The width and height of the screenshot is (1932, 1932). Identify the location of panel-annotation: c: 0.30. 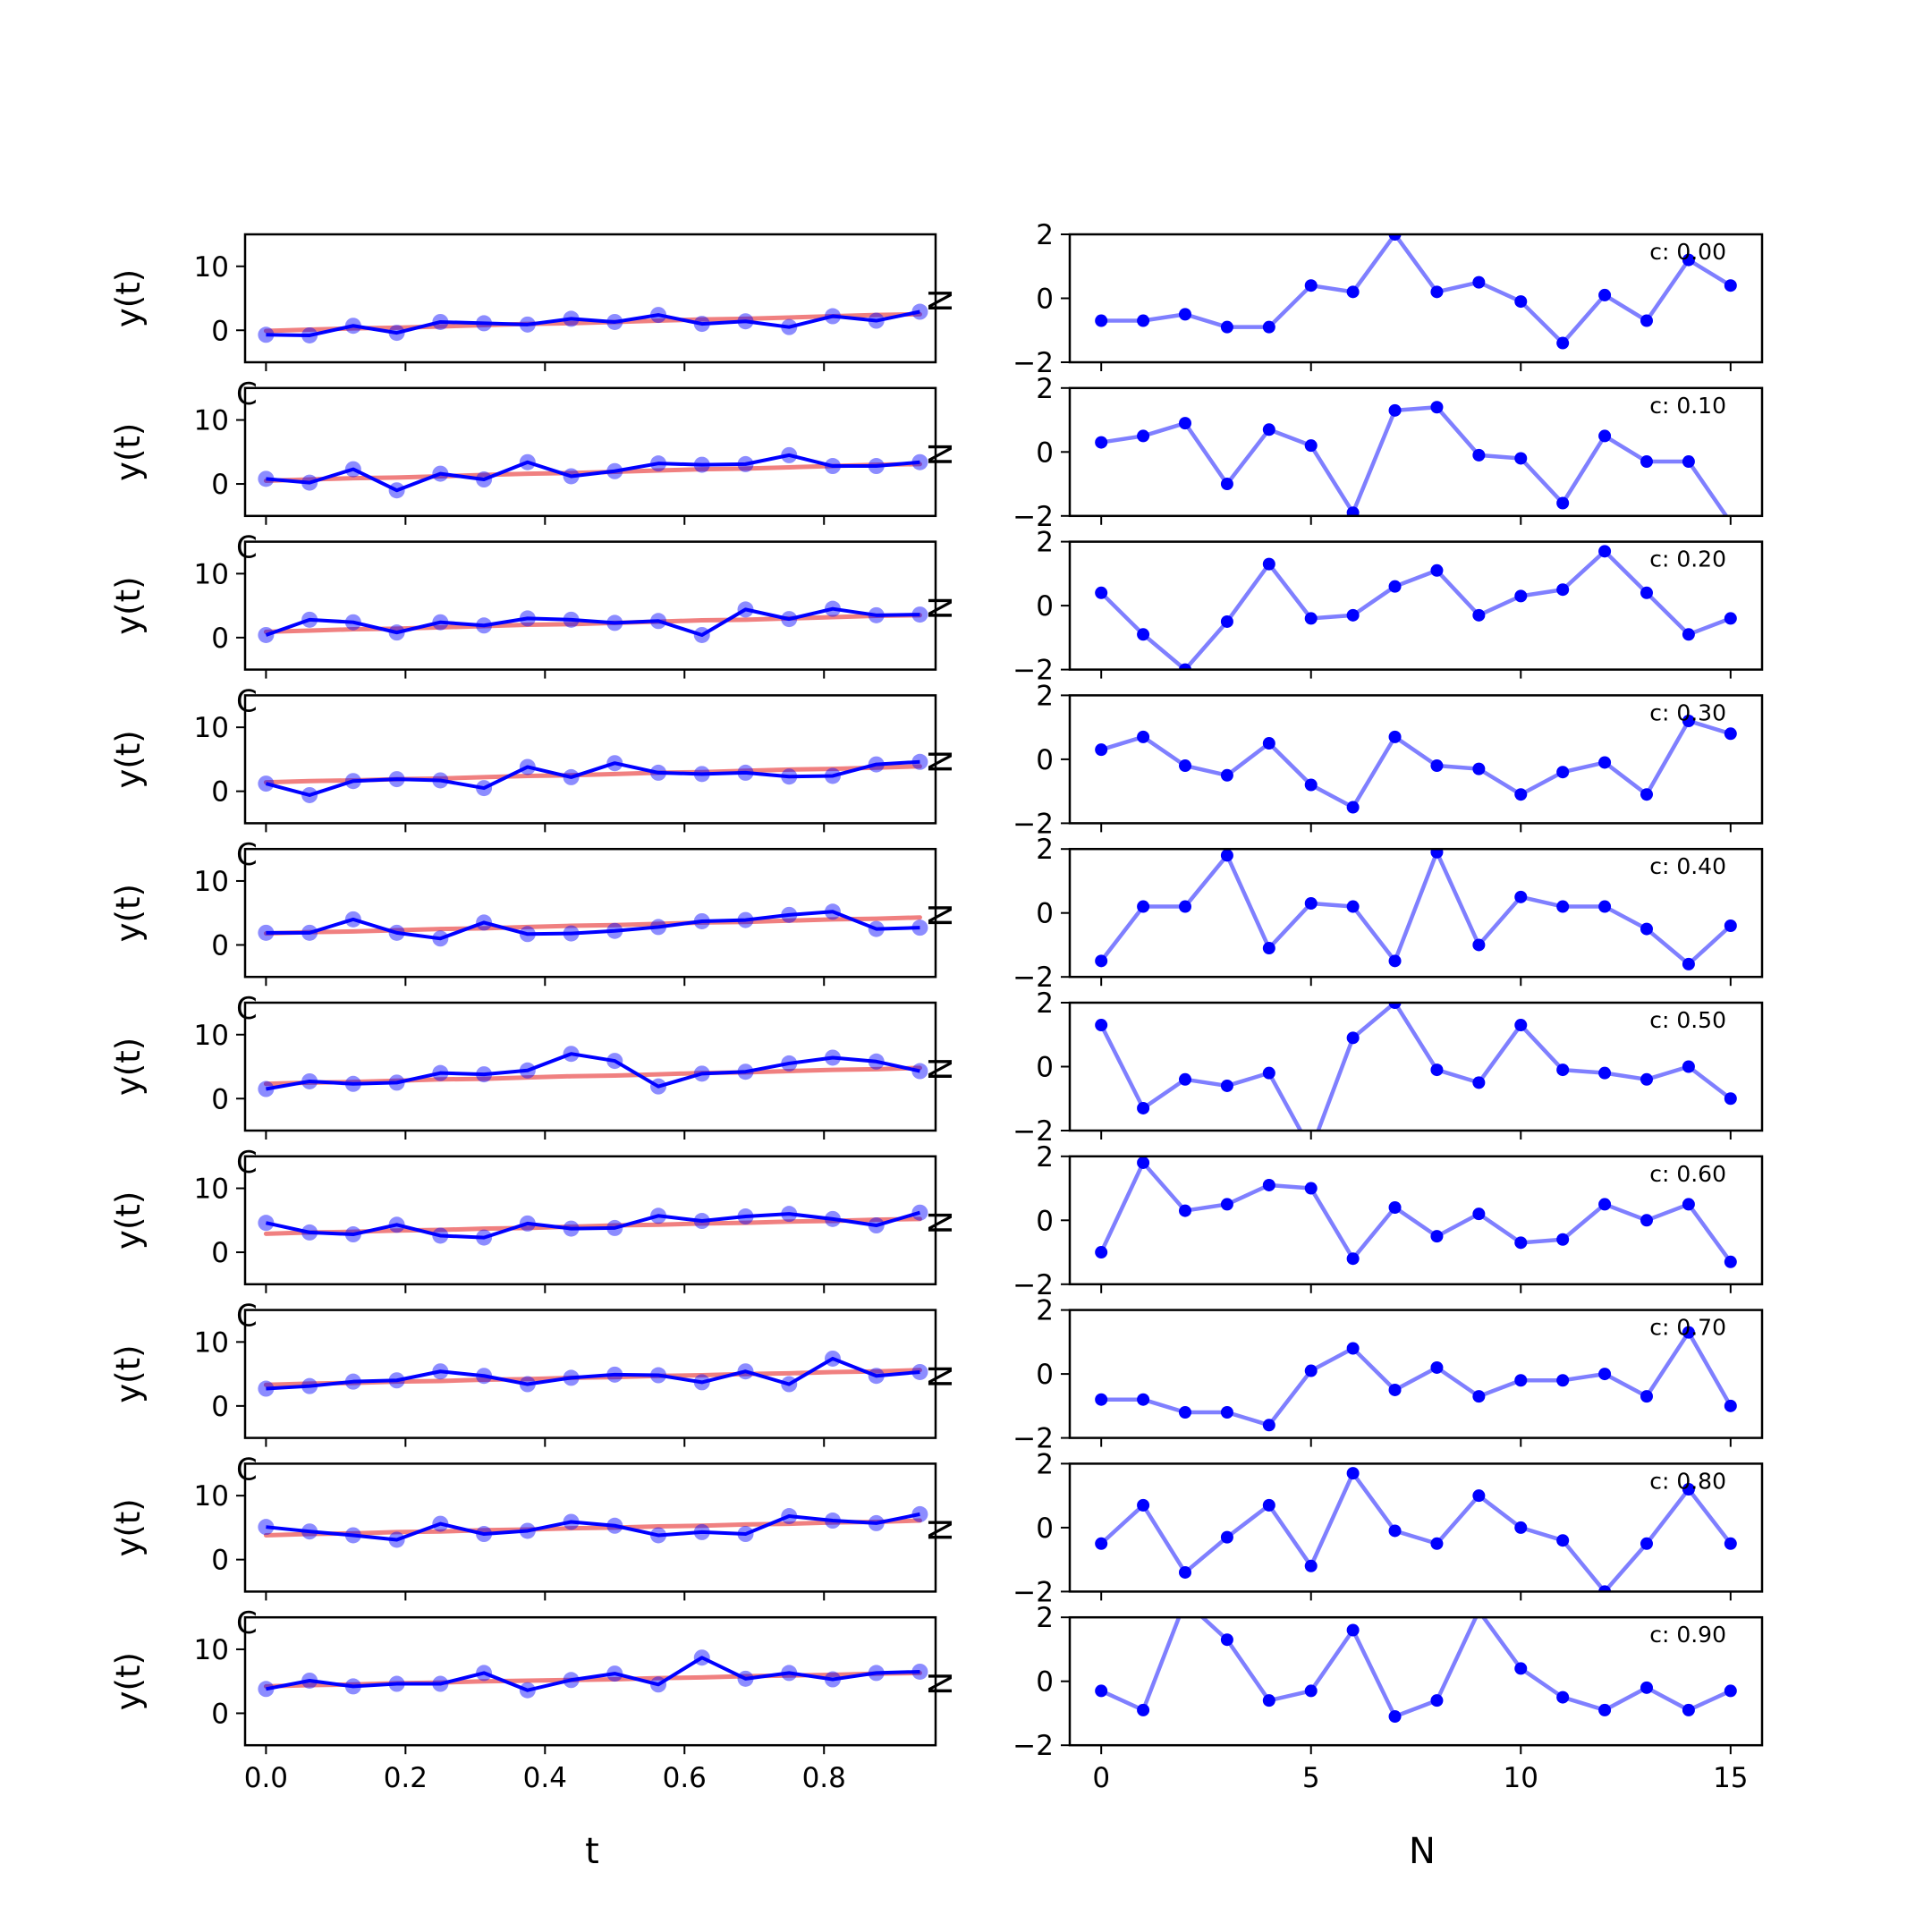
(1687, 712).